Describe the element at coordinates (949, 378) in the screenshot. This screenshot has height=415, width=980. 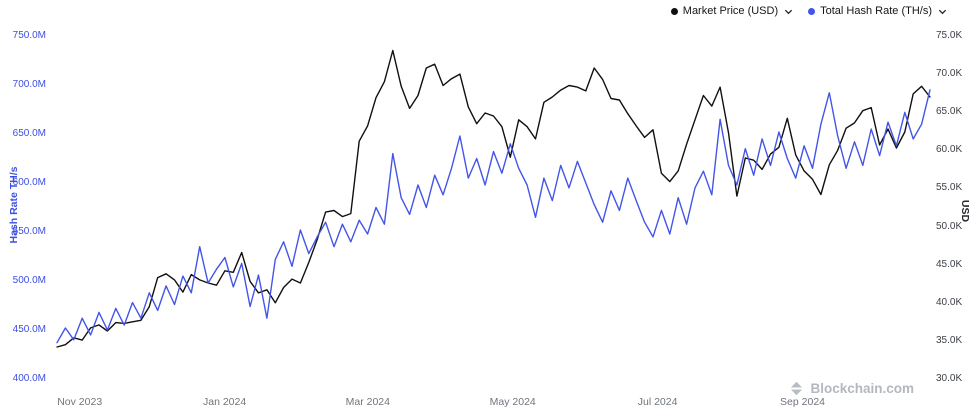
I see `y-axis-right-tick-30.0K: 30.0K` at that location.